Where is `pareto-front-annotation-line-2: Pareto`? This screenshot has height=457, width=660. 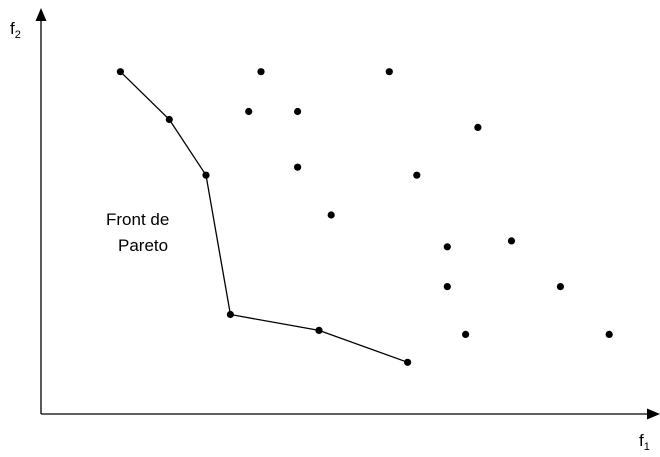
pareto-front-annotation-line-2: Pareto is located at coordinates (143, 245).